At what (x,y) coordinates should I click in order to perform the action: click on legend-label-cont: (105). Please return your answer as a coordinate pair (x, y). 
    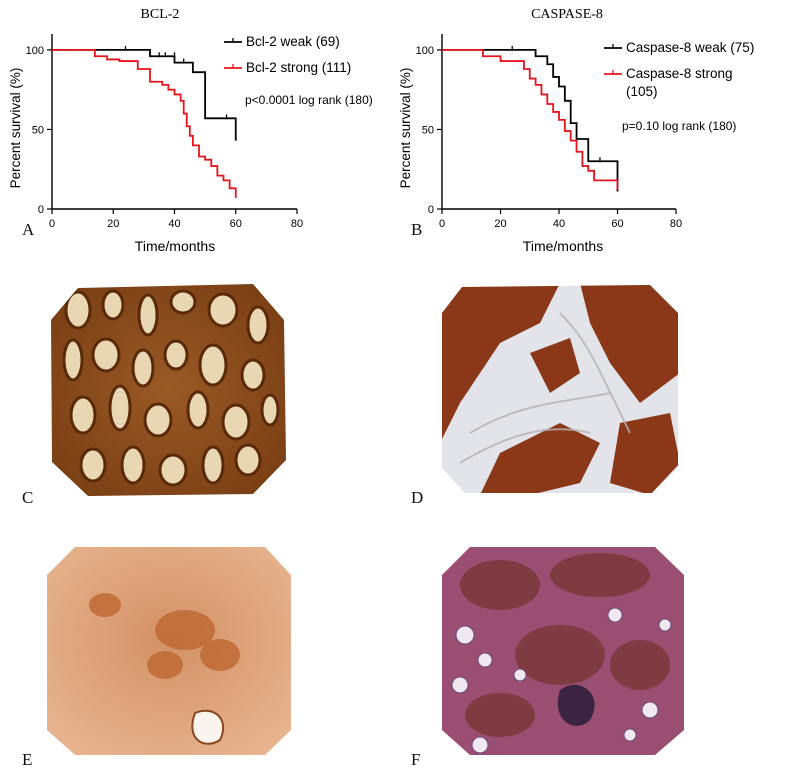
    Looking at the image, I should click on (642, 91).